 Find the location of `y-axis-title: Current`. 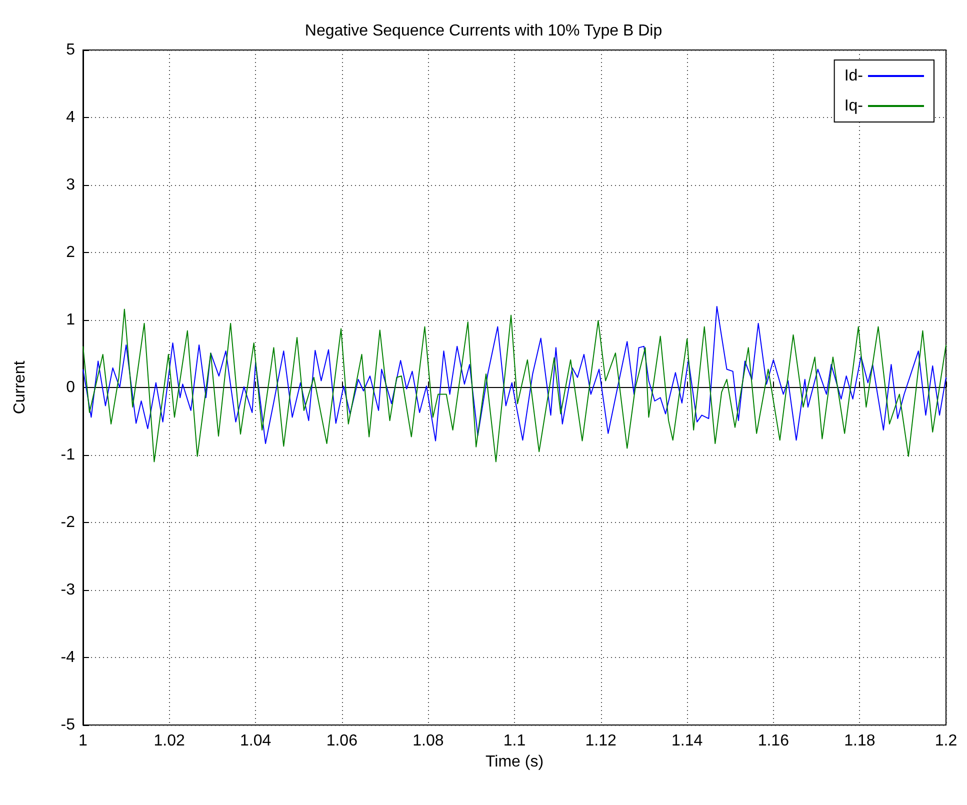

y-axis-title: Current is located at coordinates (20, 387).